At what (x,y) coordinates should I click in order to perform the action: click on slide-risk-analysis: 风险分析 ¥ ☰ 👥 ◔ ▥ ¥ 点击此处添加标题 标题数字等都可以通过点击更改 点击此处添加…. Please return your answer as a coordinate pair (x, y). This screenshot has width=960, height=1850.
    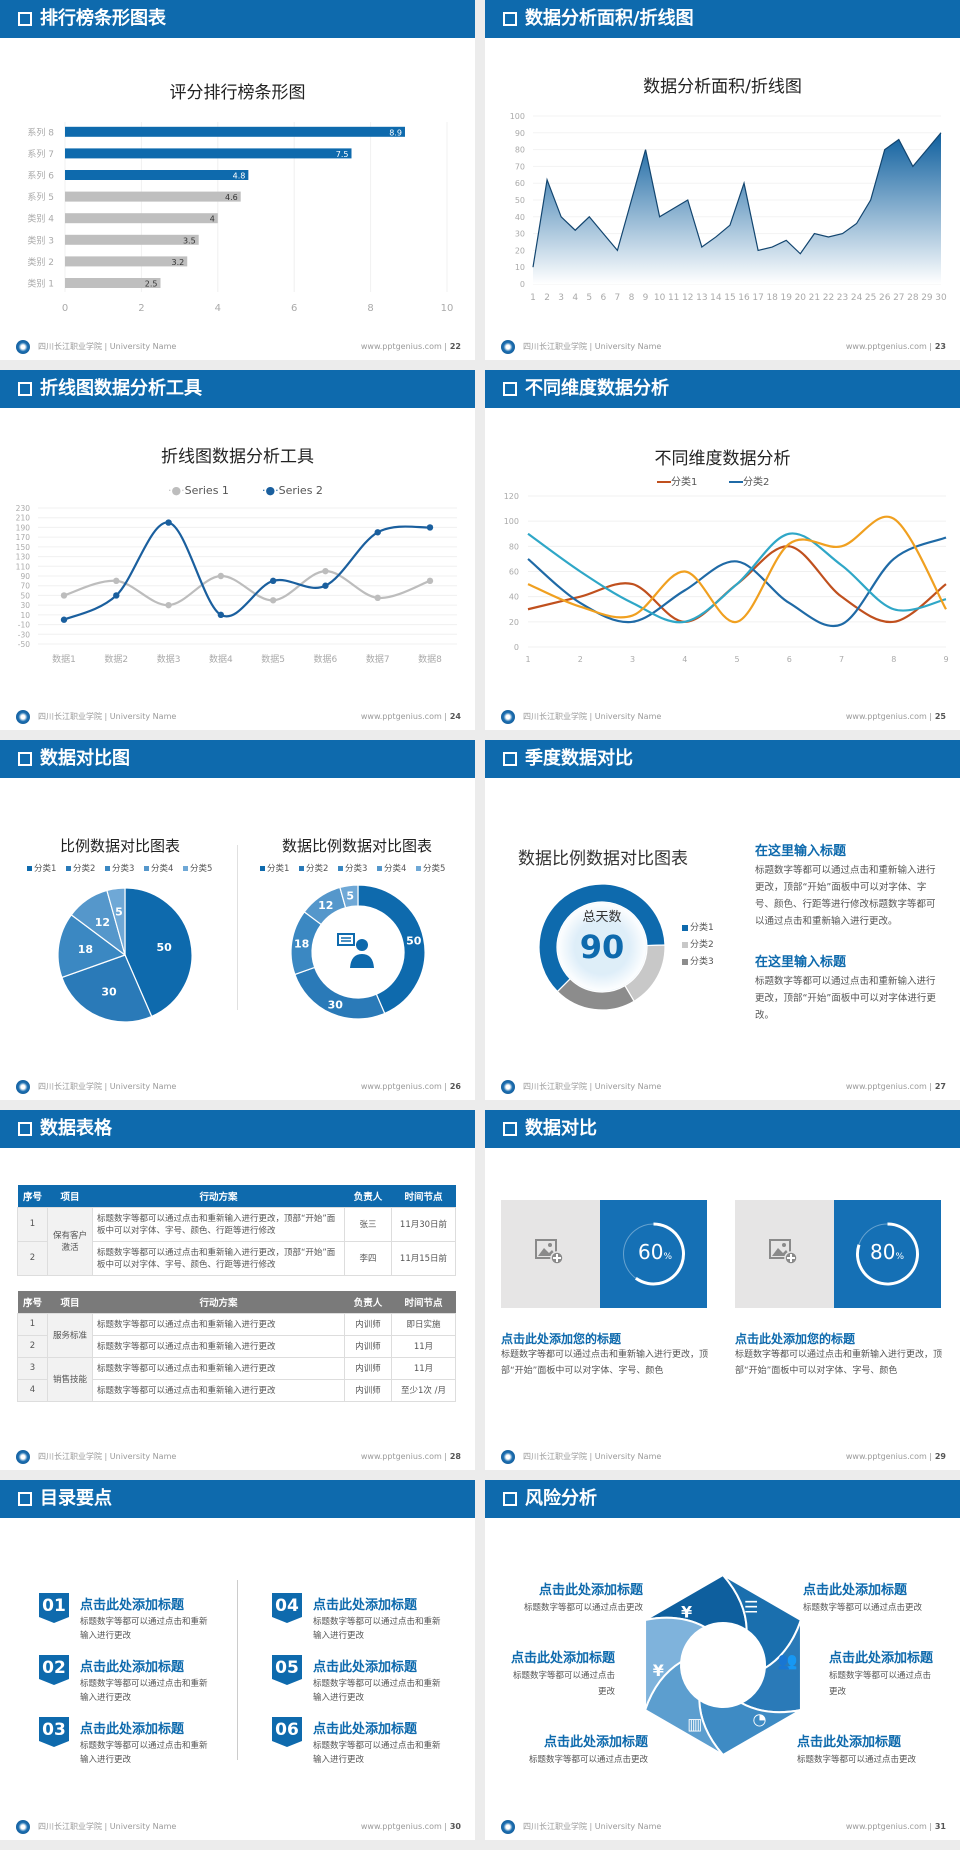
    Looking at the image, I should click on (722, 1660).